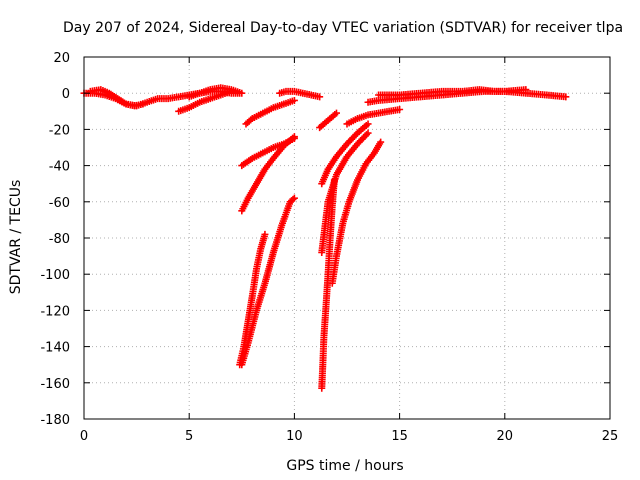 Image resolution: width=640 pixels, height=480 pixels. What do you see at coordinates (344, 466) in the screenshot?
I see `x-axis-label: GPS time / hours` at bounding box center [344, 466].